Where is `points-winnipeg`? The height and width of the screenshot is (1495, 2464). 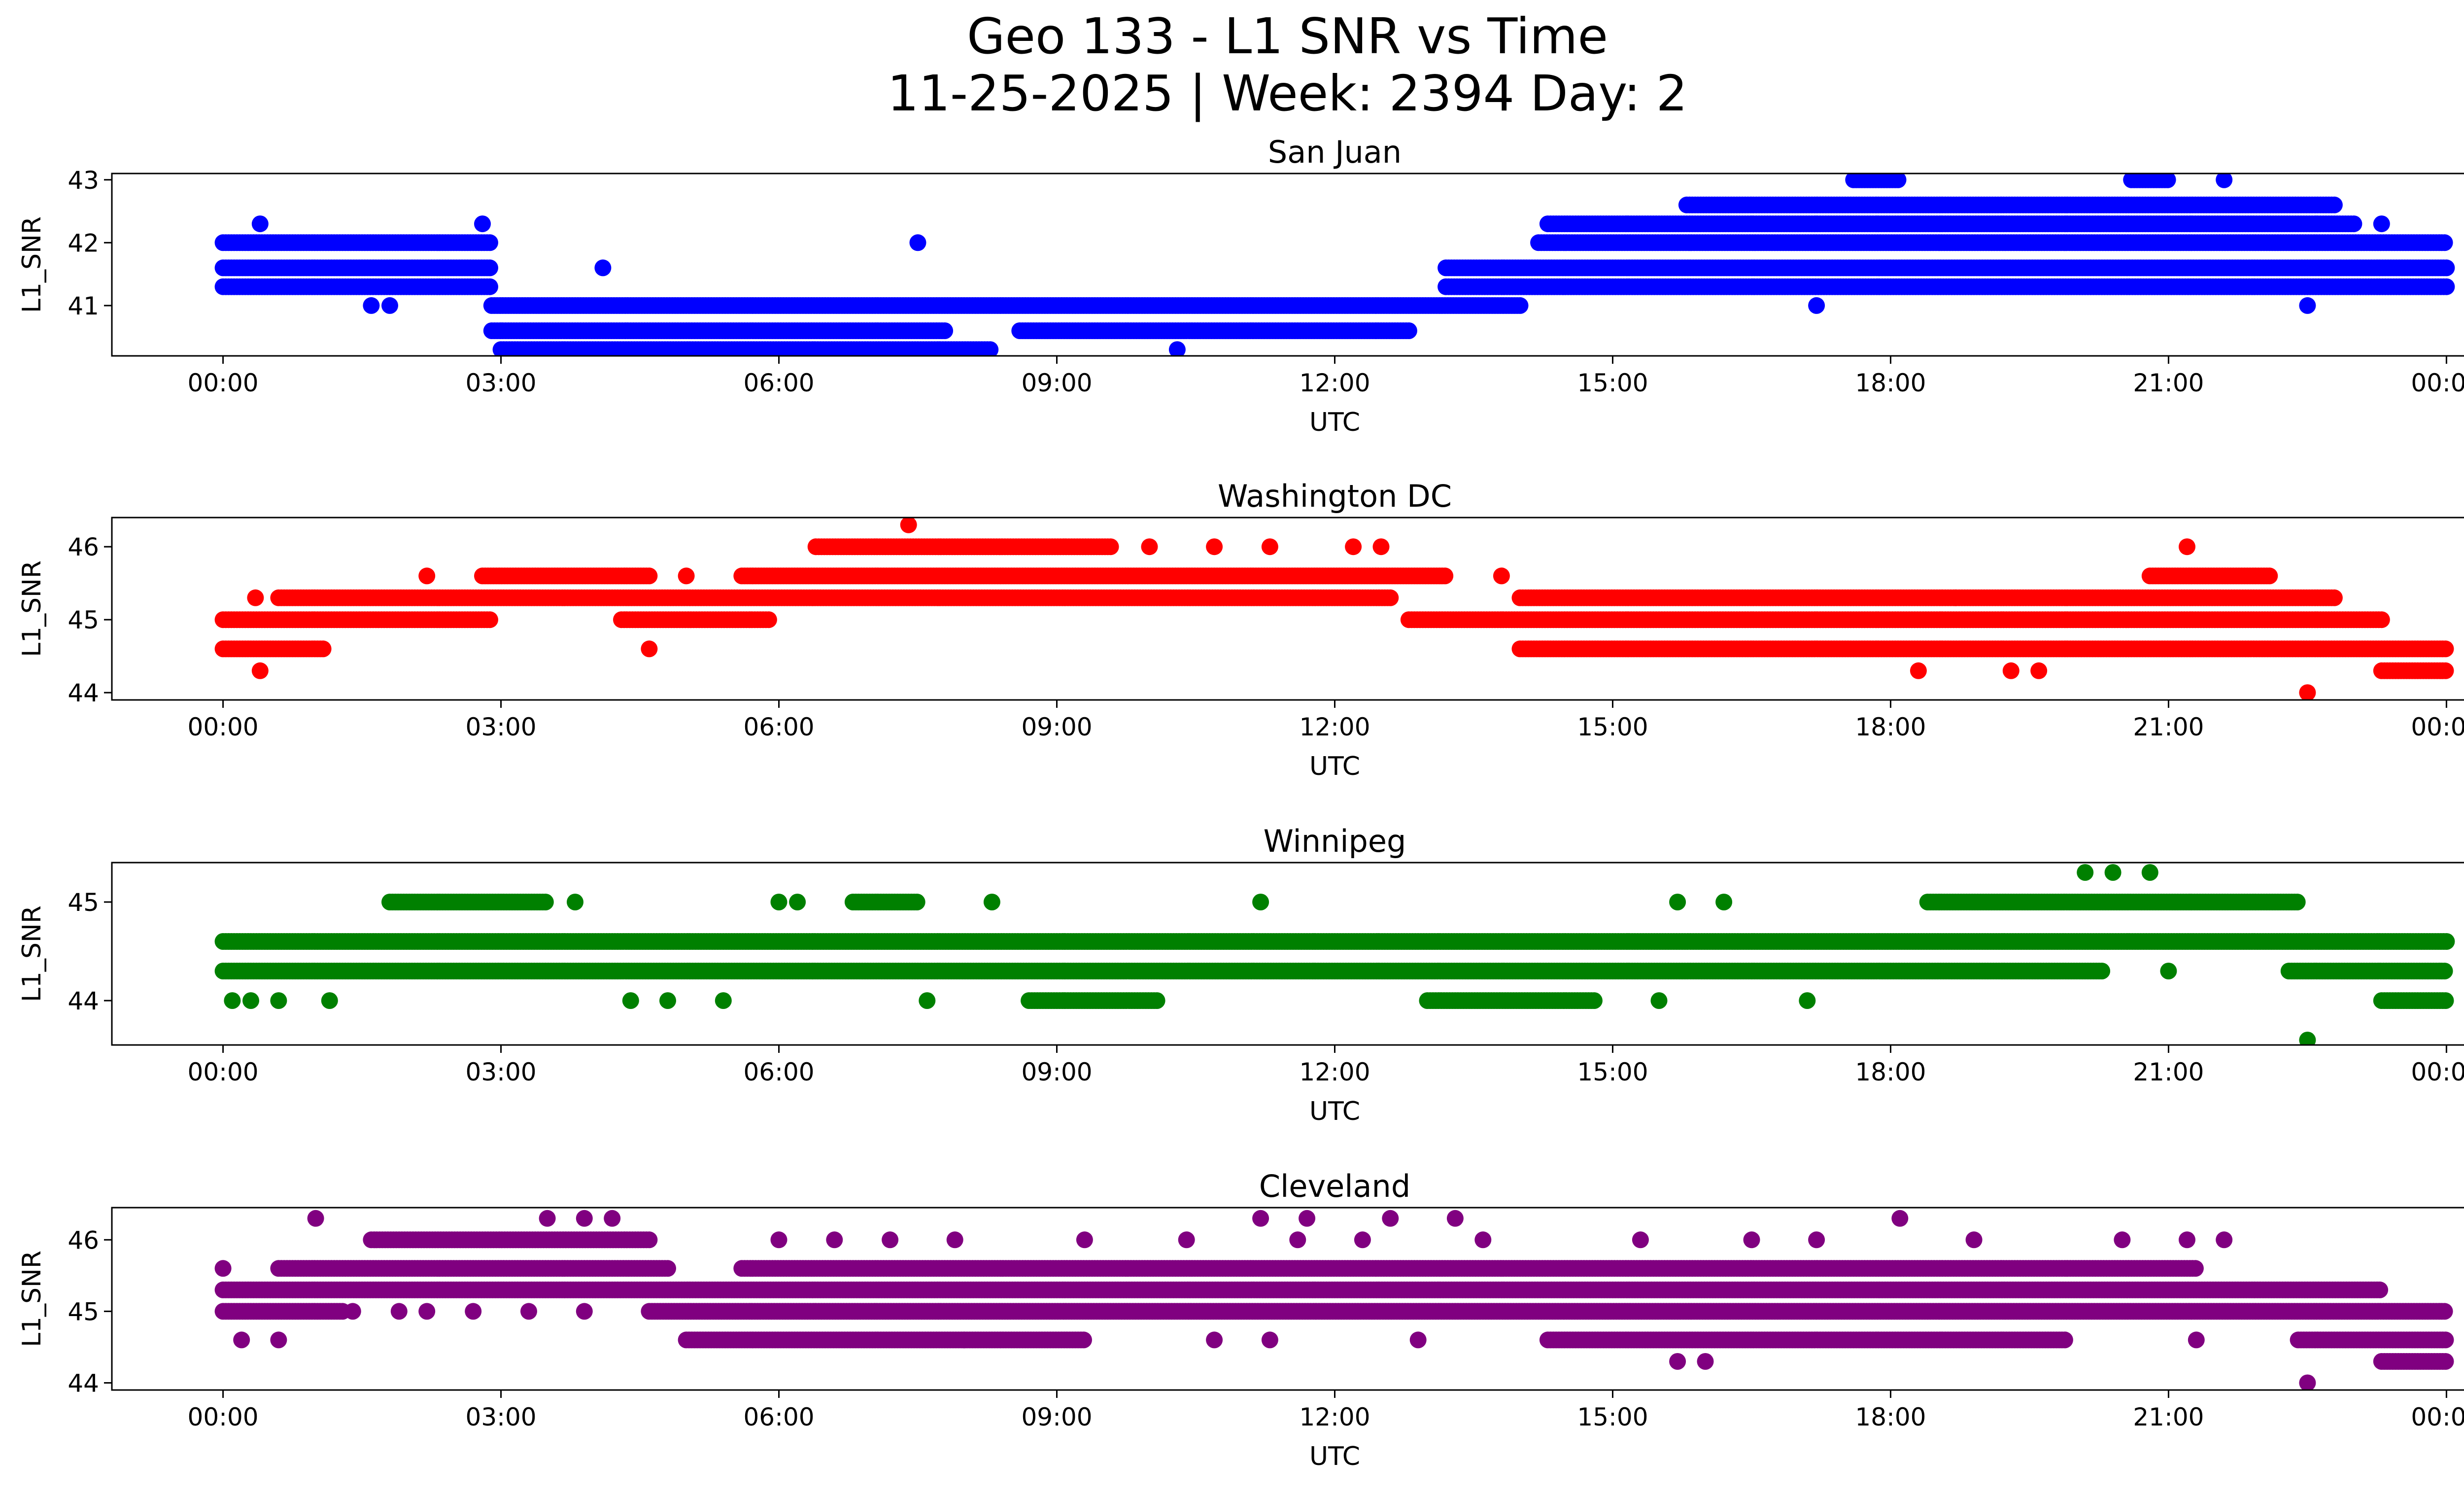
points-winnipeg is located at coordinates (1334, 954).